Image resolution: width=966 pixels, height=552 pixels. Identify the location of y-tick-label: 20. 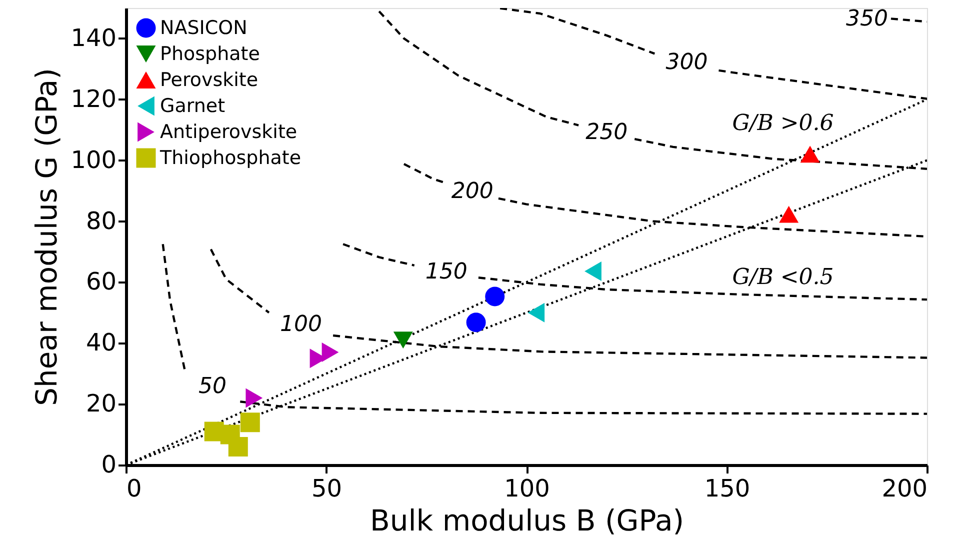
(101, 404).